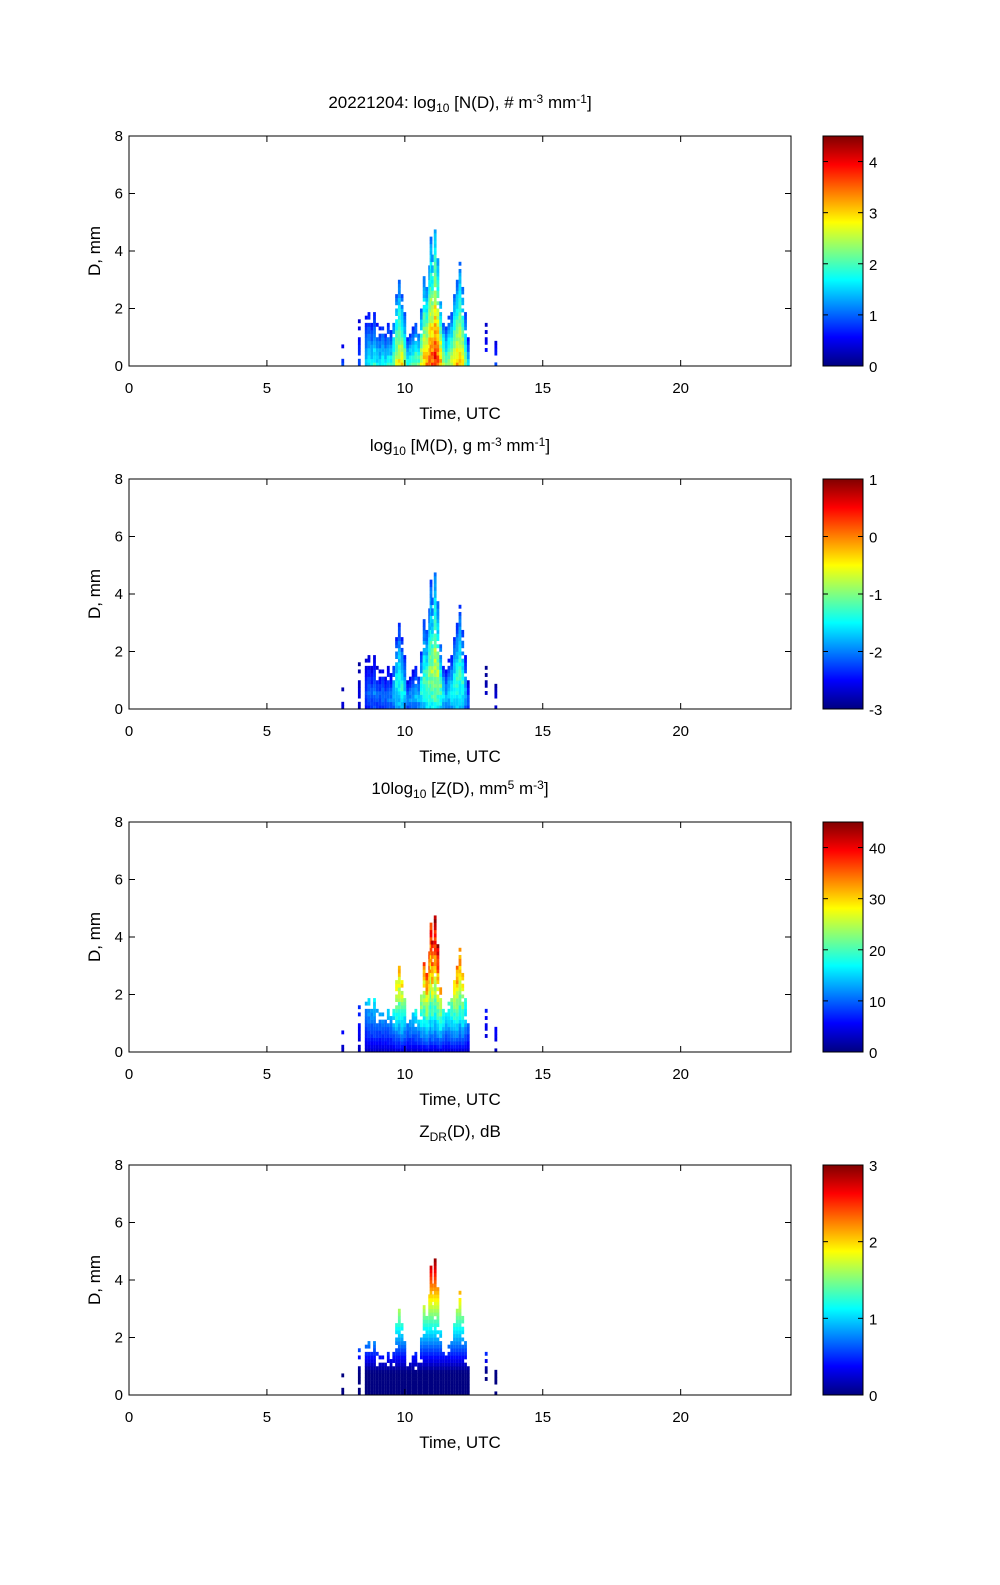  What do you see at coordinates (546, 788) in the screenshot?
I see `title-text: ]` at bounding box center [546, 788].